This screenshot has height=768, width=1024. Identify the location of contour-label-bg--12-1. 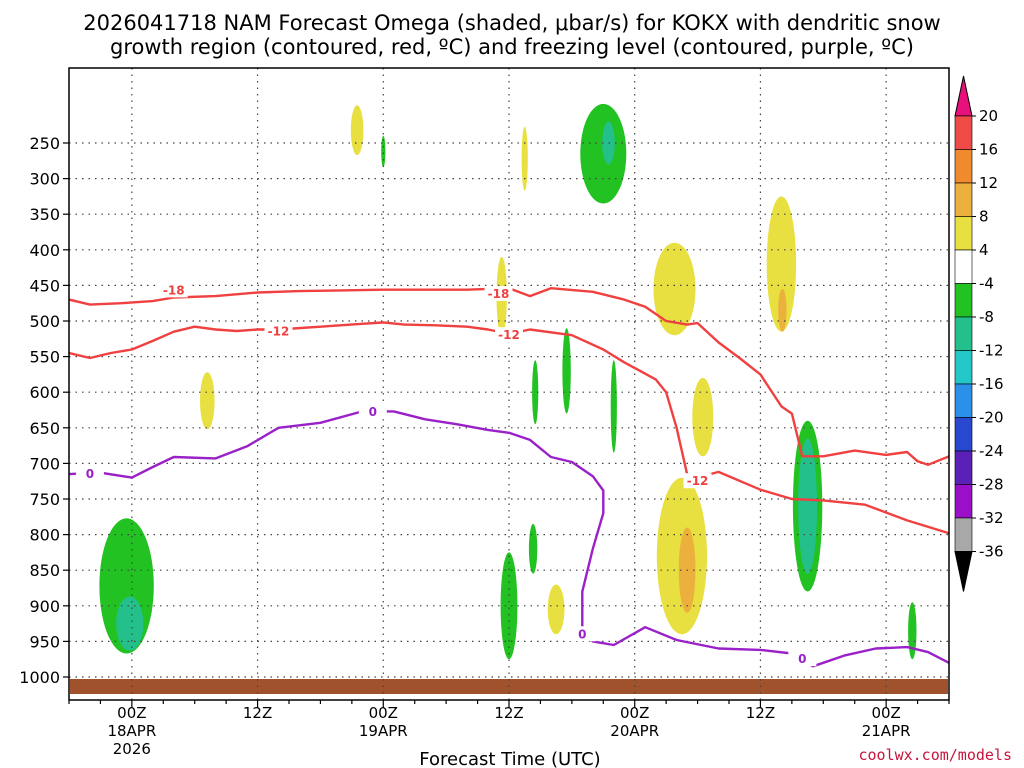
(509, 335).